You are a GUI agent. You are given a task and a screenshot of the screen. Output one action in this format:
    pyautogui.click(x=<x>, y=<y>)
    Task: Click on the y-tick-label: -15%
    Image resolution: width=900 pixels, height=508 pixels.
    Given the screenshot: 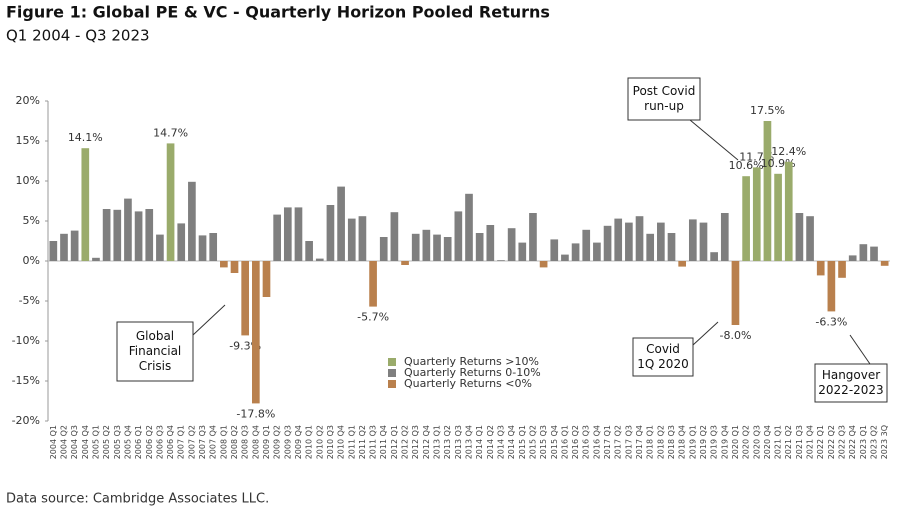 What is the action you would take?
    pyautogui.click(x=26, y=380)
    